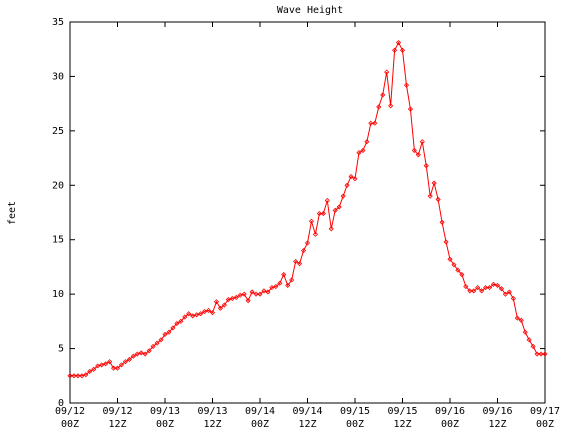 The image size is (576, 432). I want to click on x-tick-label: 09/13 12Z, so click(212, 418).